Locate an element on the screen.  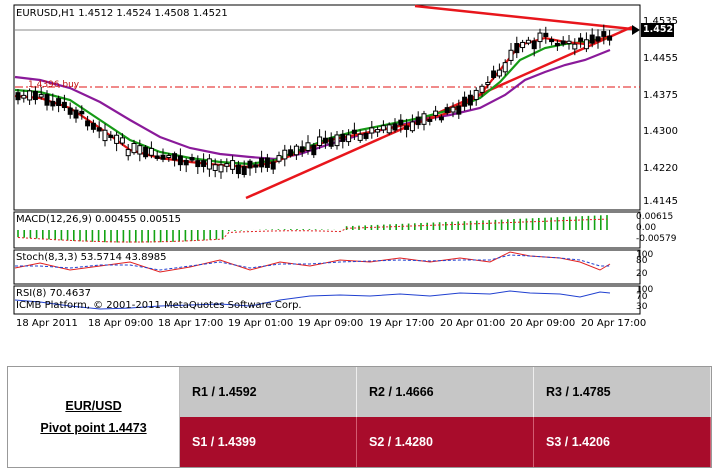
resistance-r3: R3 / 1.4785 is located at coordinates (622, 392).